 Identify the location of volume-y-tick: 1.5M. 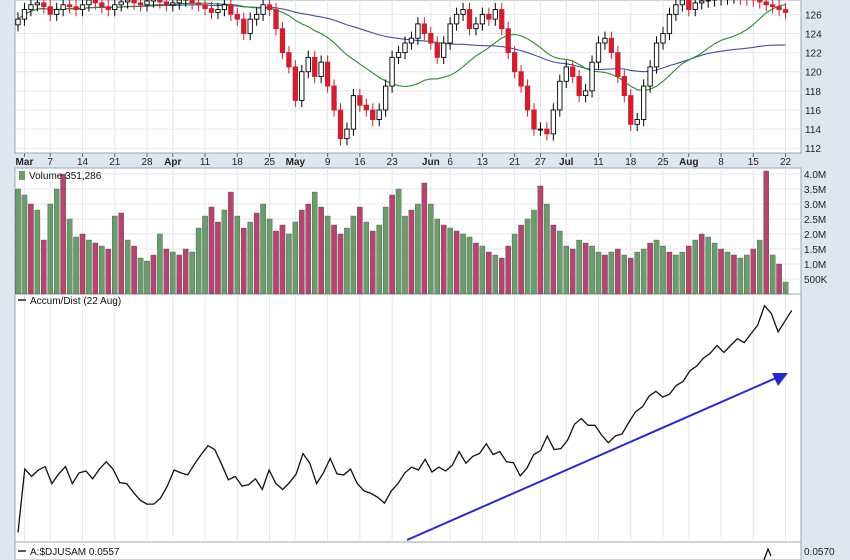
(815, 250).